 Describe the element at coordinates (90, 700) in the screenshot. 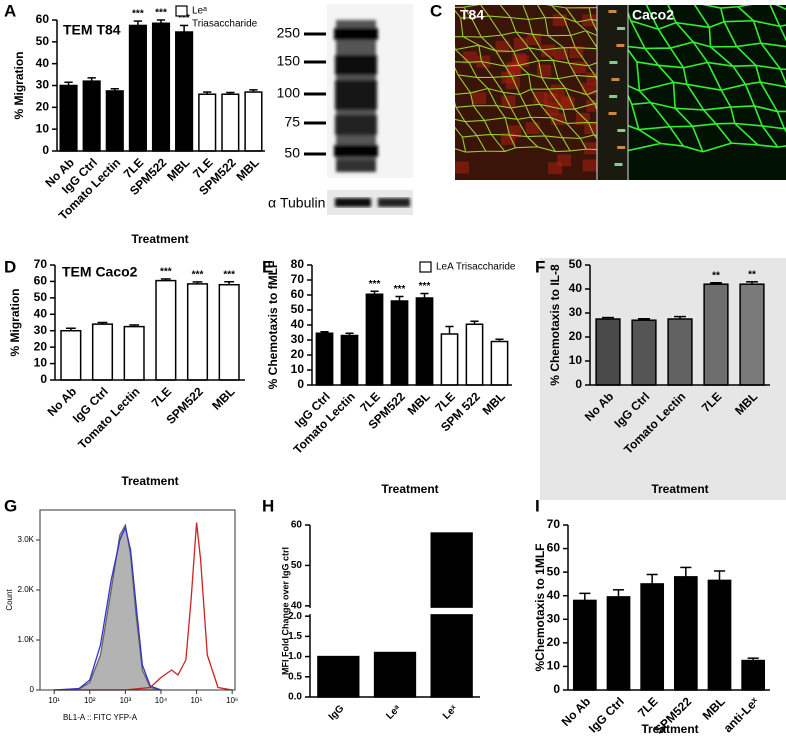

I see `x-tick-label: 10²` at that location.